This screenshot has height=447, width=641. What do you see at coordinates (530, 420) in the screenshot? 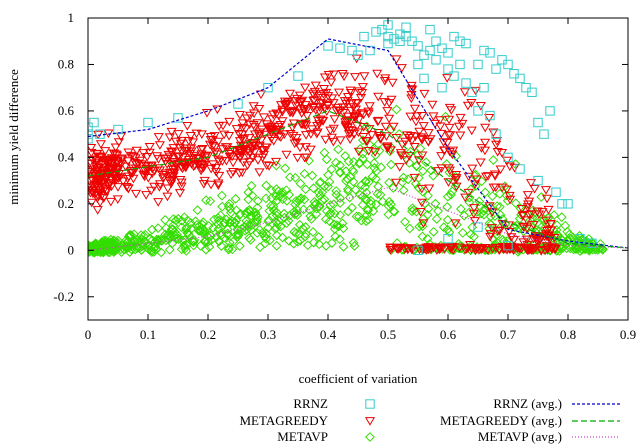
I see `legend-entry: METAGREEDY (avg.)` at bounding box center [530, 420].